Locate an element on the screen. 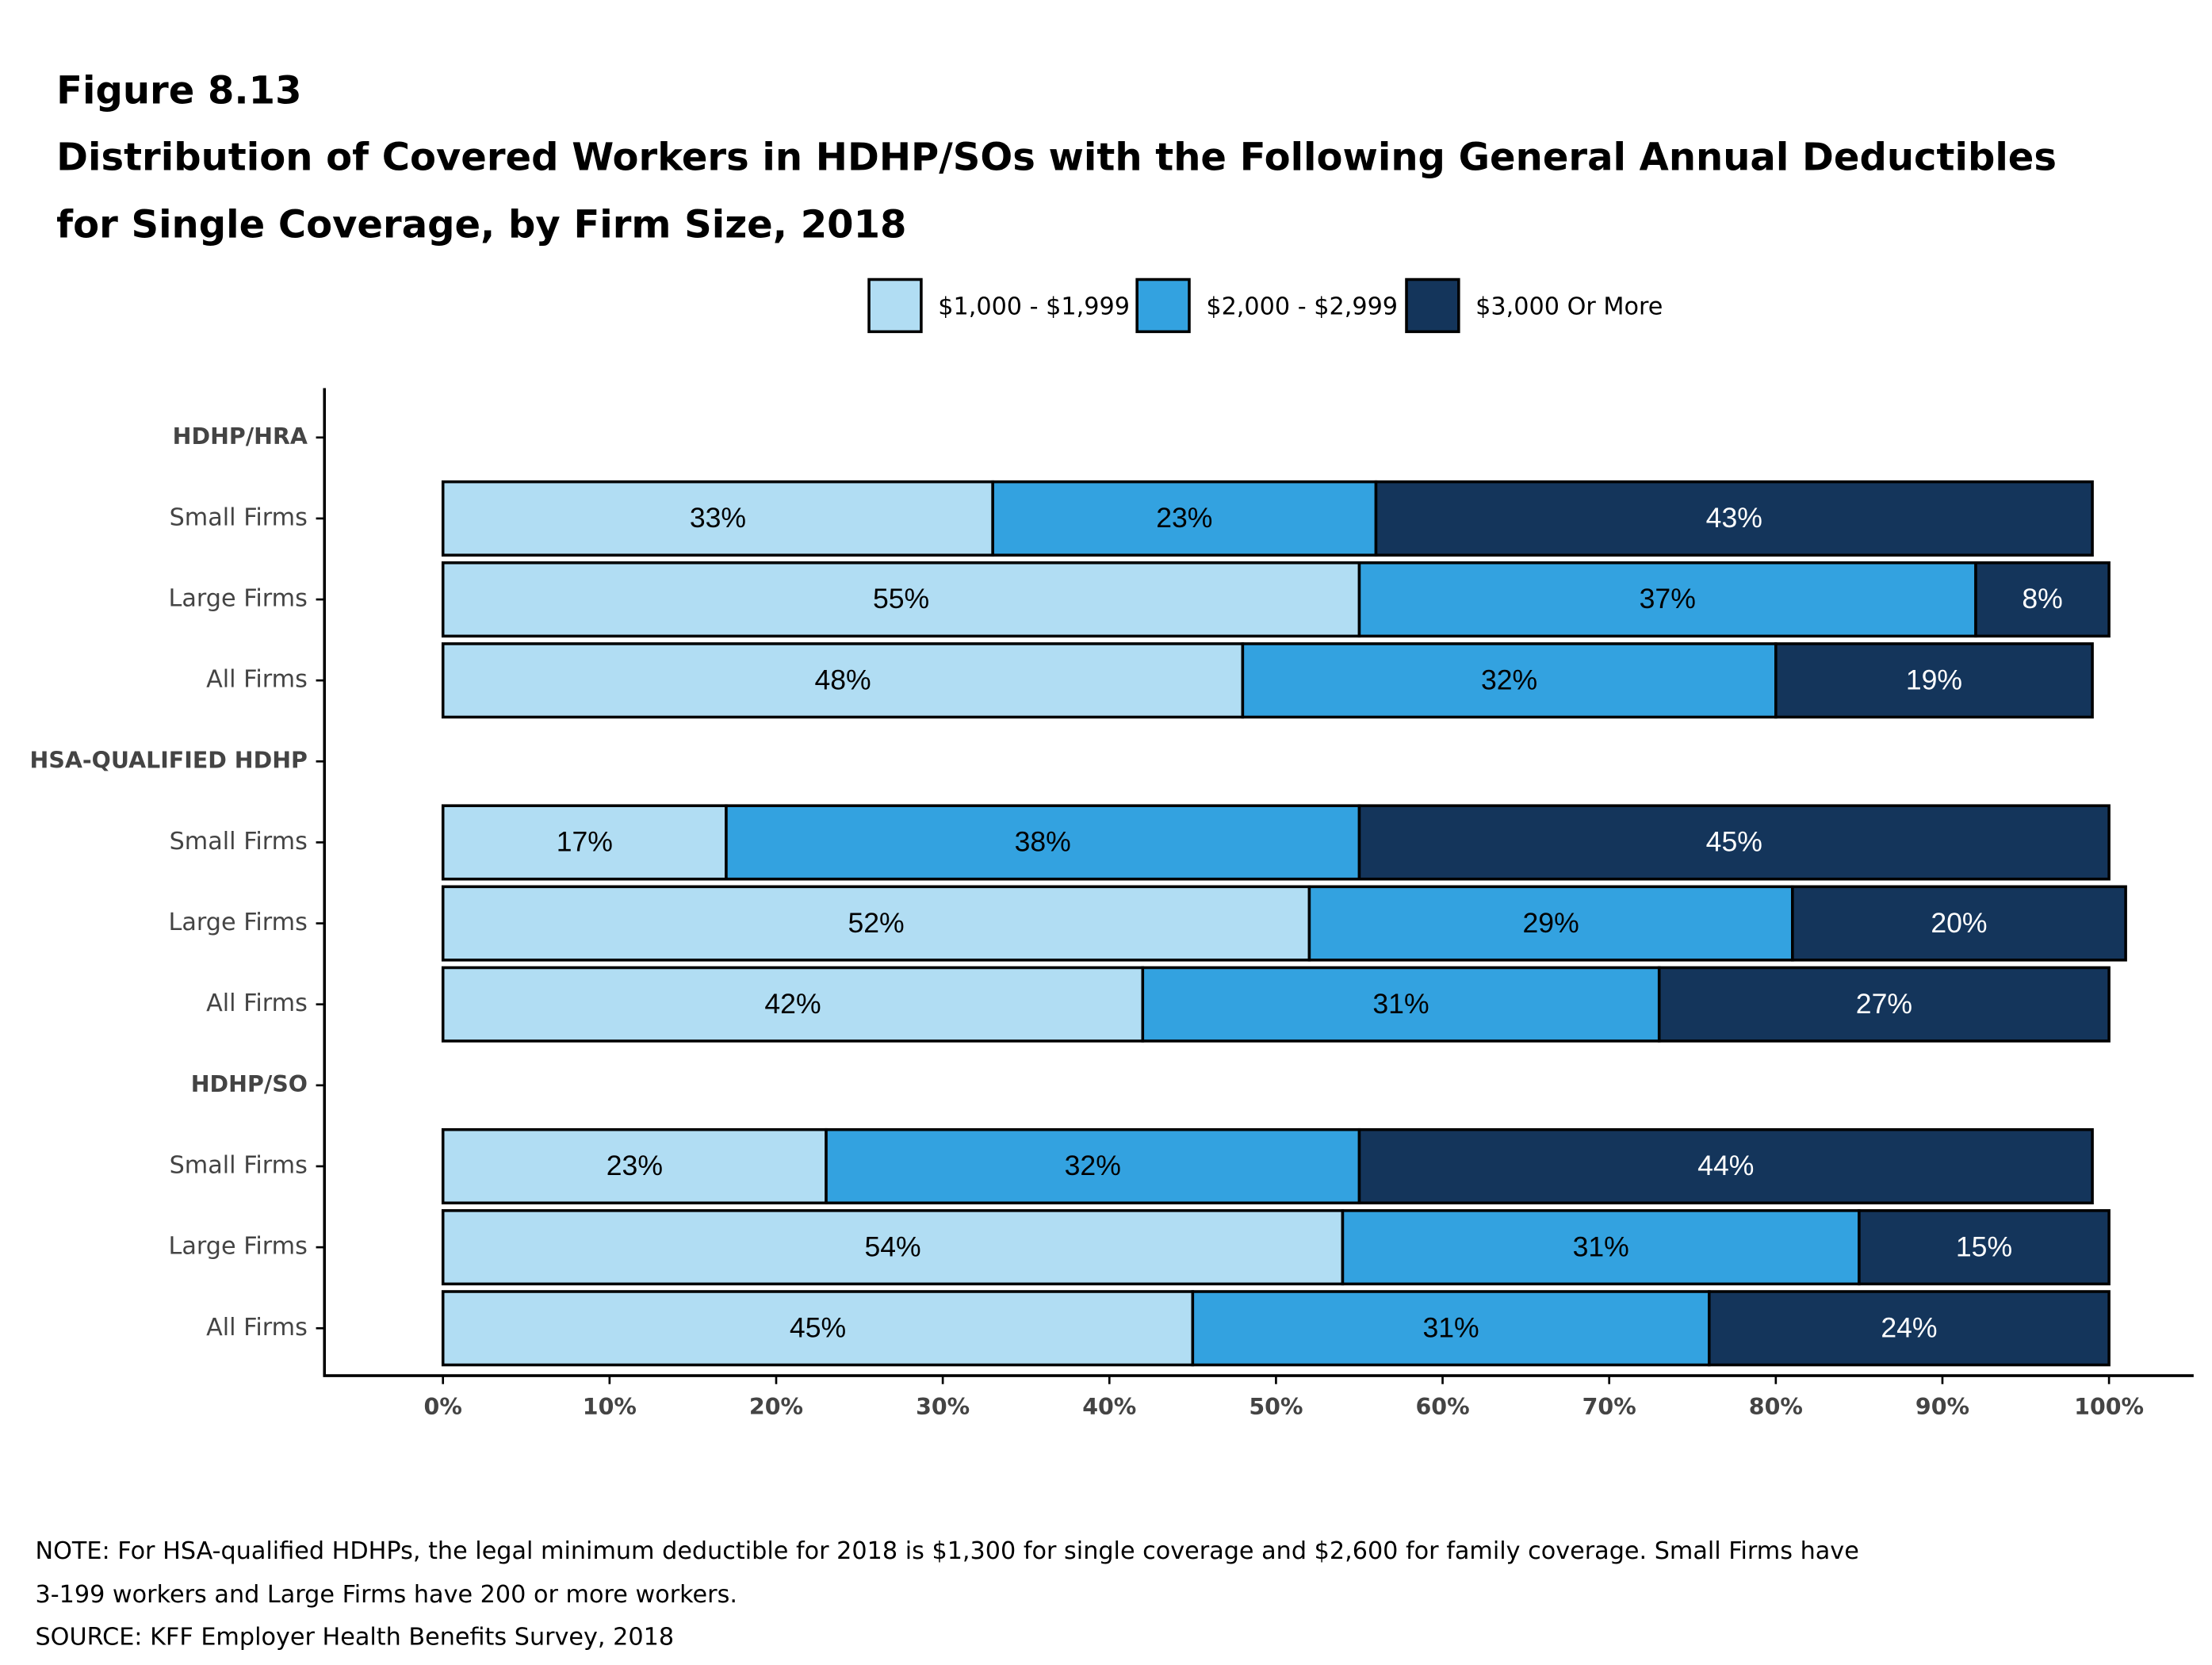 The width and height of the screenshot is (2212, 1665). x-tick-label: 20% is located at coordinates (776, 1407).